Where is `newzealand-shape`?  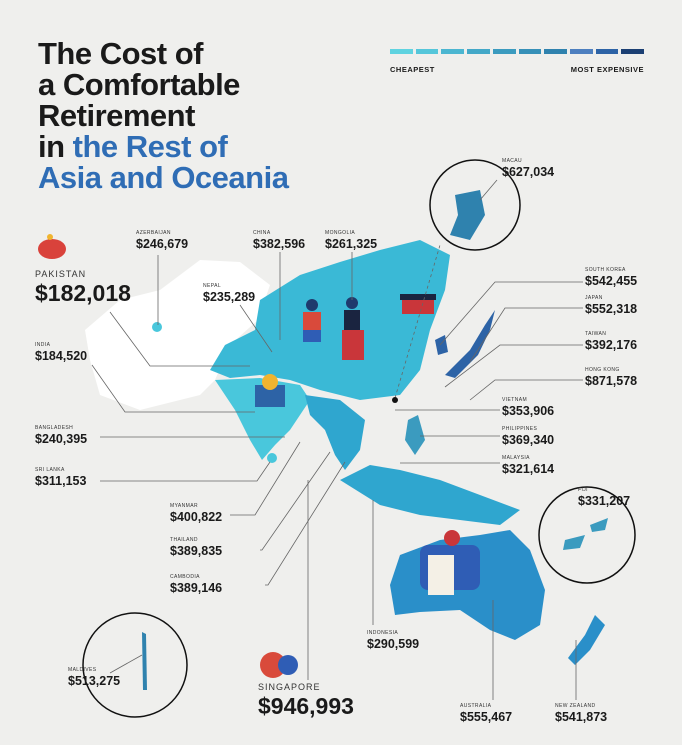 newzealand-shape is located at coordinates (586, 640).